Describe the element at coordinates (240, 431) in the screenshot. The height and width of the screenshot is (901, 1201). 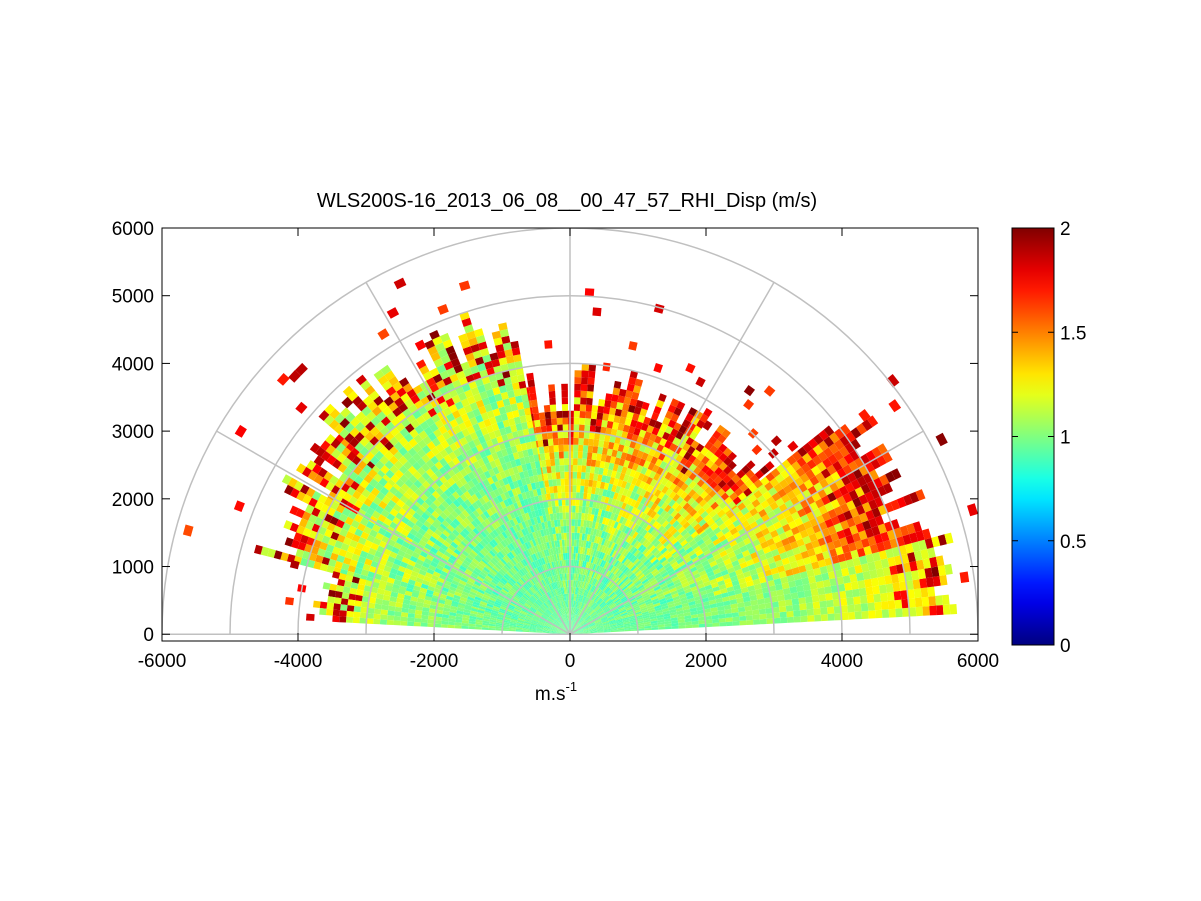
I see `data-cell-scatter` at that location.